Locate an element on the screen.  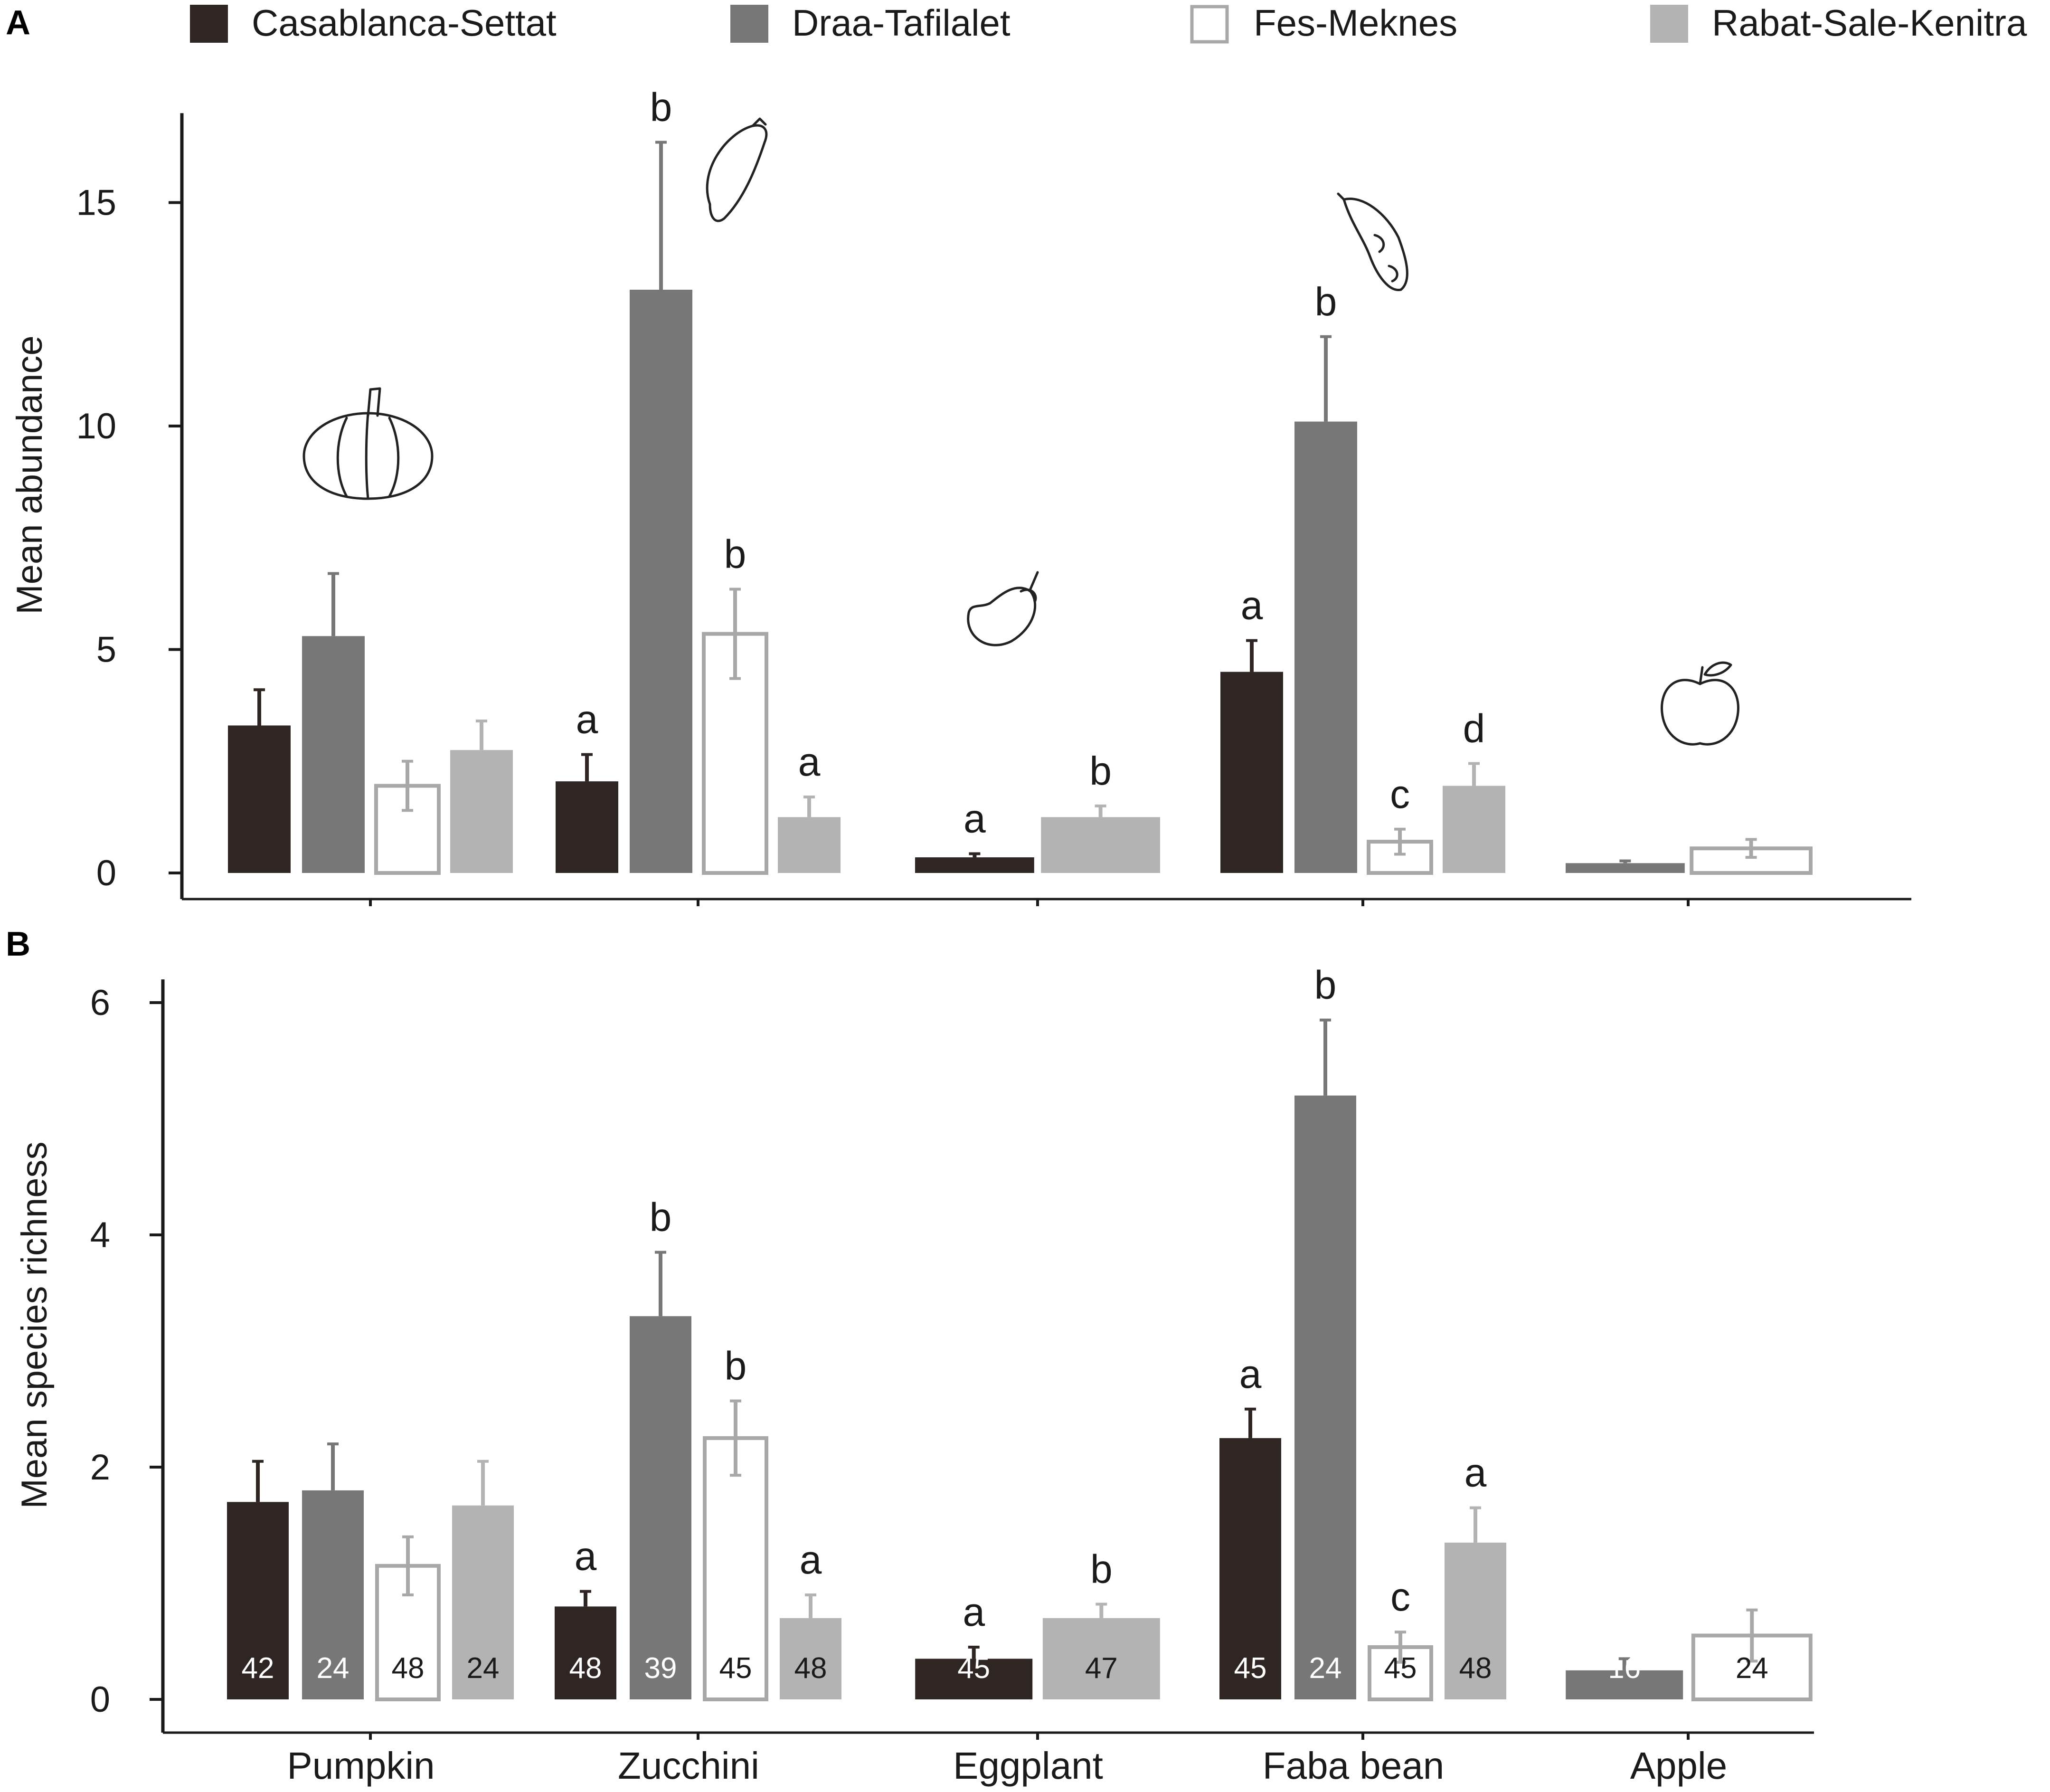
bar-a-eggplant-casablanca is located at coordinates (974, 865).